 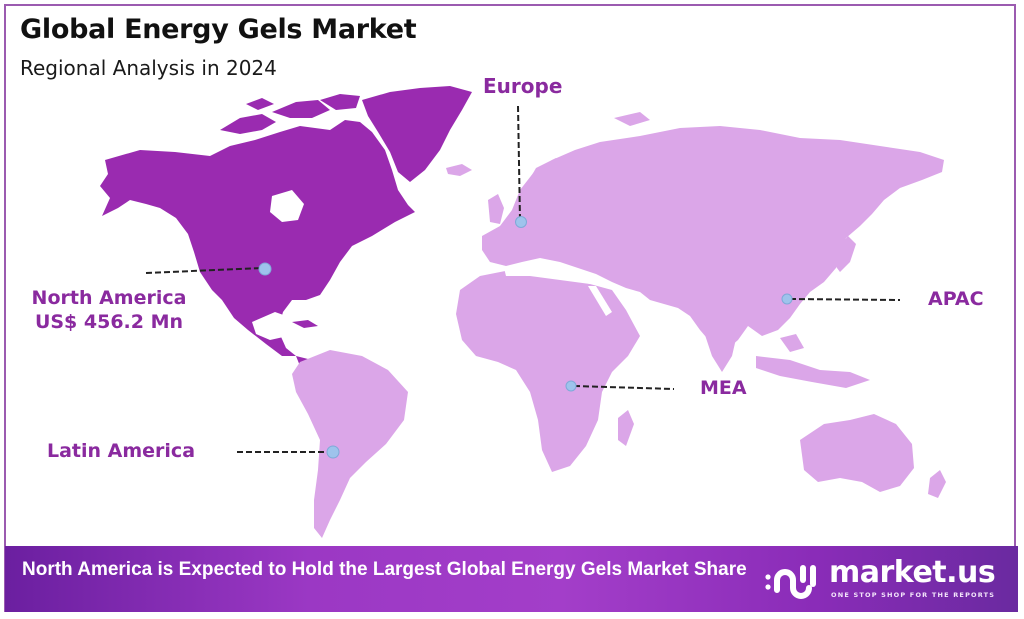 I want to click on market-us-logo: market.us ONE STOP SHOP FOR THE REPORTS, so click(x=883, y=578).